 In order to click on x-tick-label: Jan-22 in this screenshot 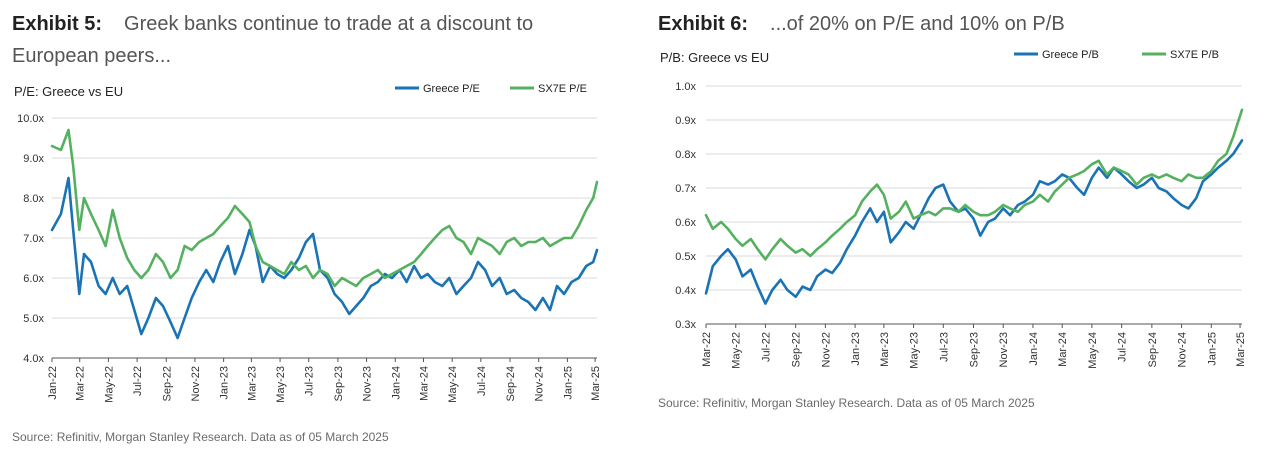, I will do `click(53, 383)`.